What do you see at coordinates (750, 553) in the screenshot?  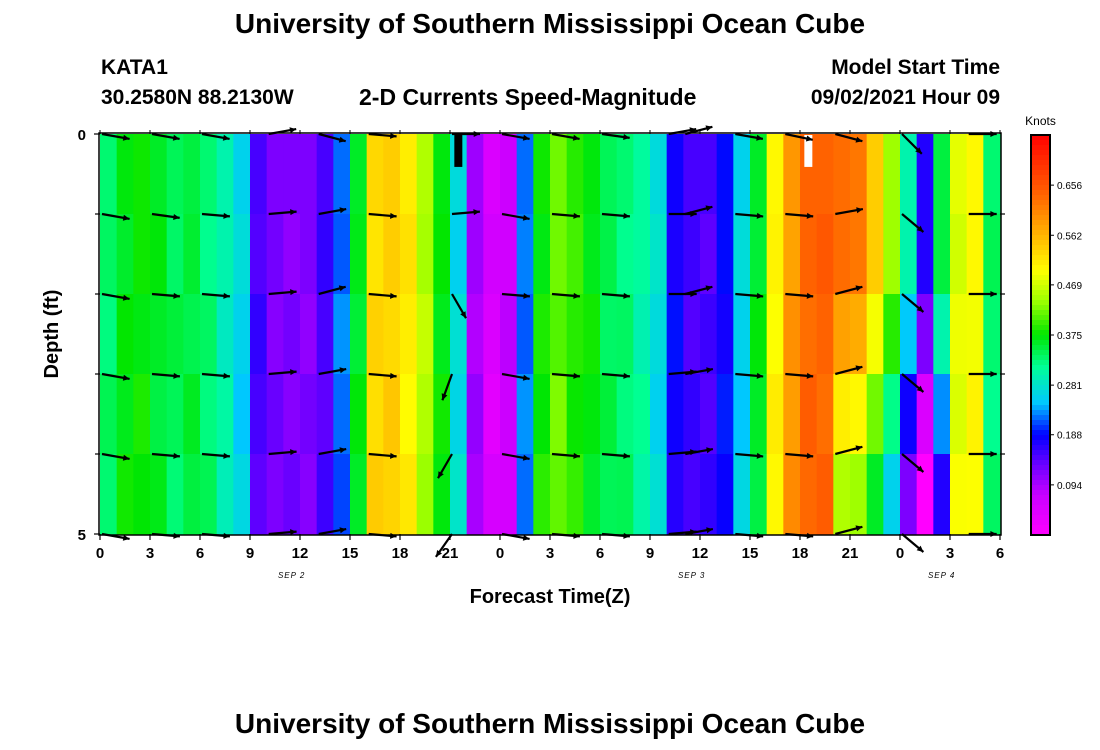 I see `x-tick-label: 15` at bounding box center [750, 553].